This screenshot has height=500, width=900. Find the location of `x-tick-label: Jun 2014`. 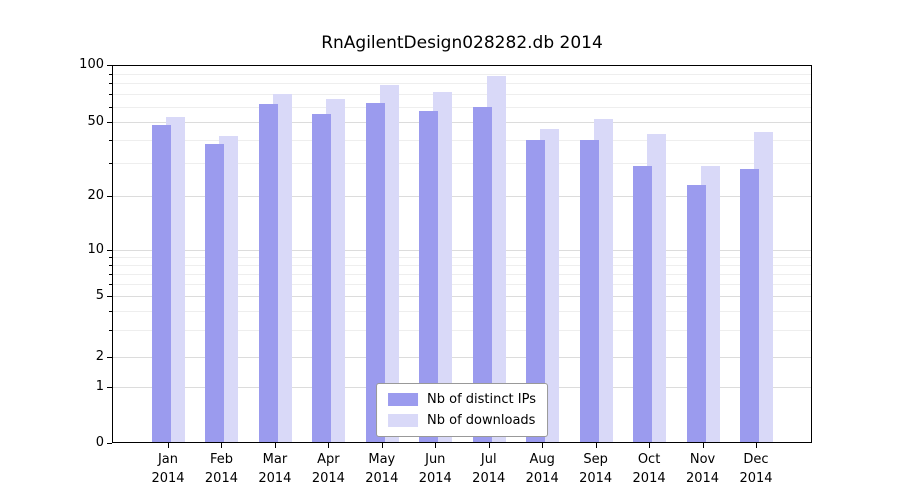

x-tick-label: Jun 2014 is located at coordinates (435, 469).